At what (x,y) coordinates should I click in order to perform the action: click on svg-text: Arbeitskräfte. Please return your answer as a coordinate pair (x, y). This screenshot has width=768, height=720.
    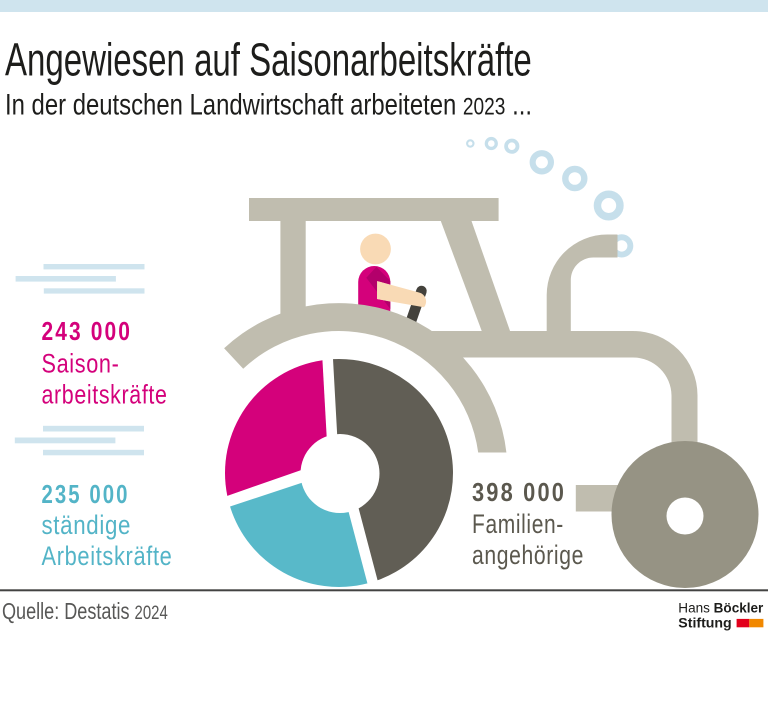
    Looking at the image, I should click on (107, 557).